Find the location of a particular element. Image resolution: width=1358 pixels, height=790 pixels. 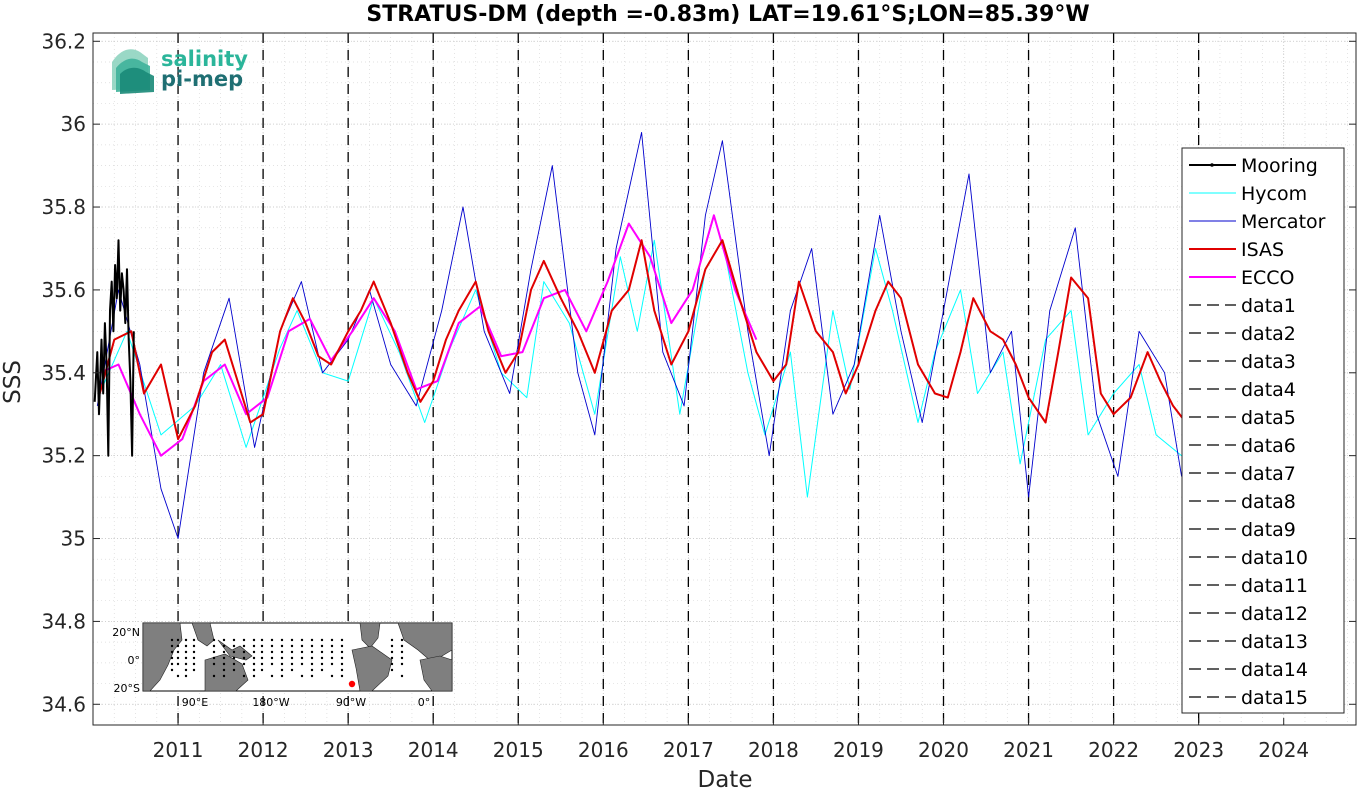

inset-lon-90e: 90°E is located at coordinates (195, 702).